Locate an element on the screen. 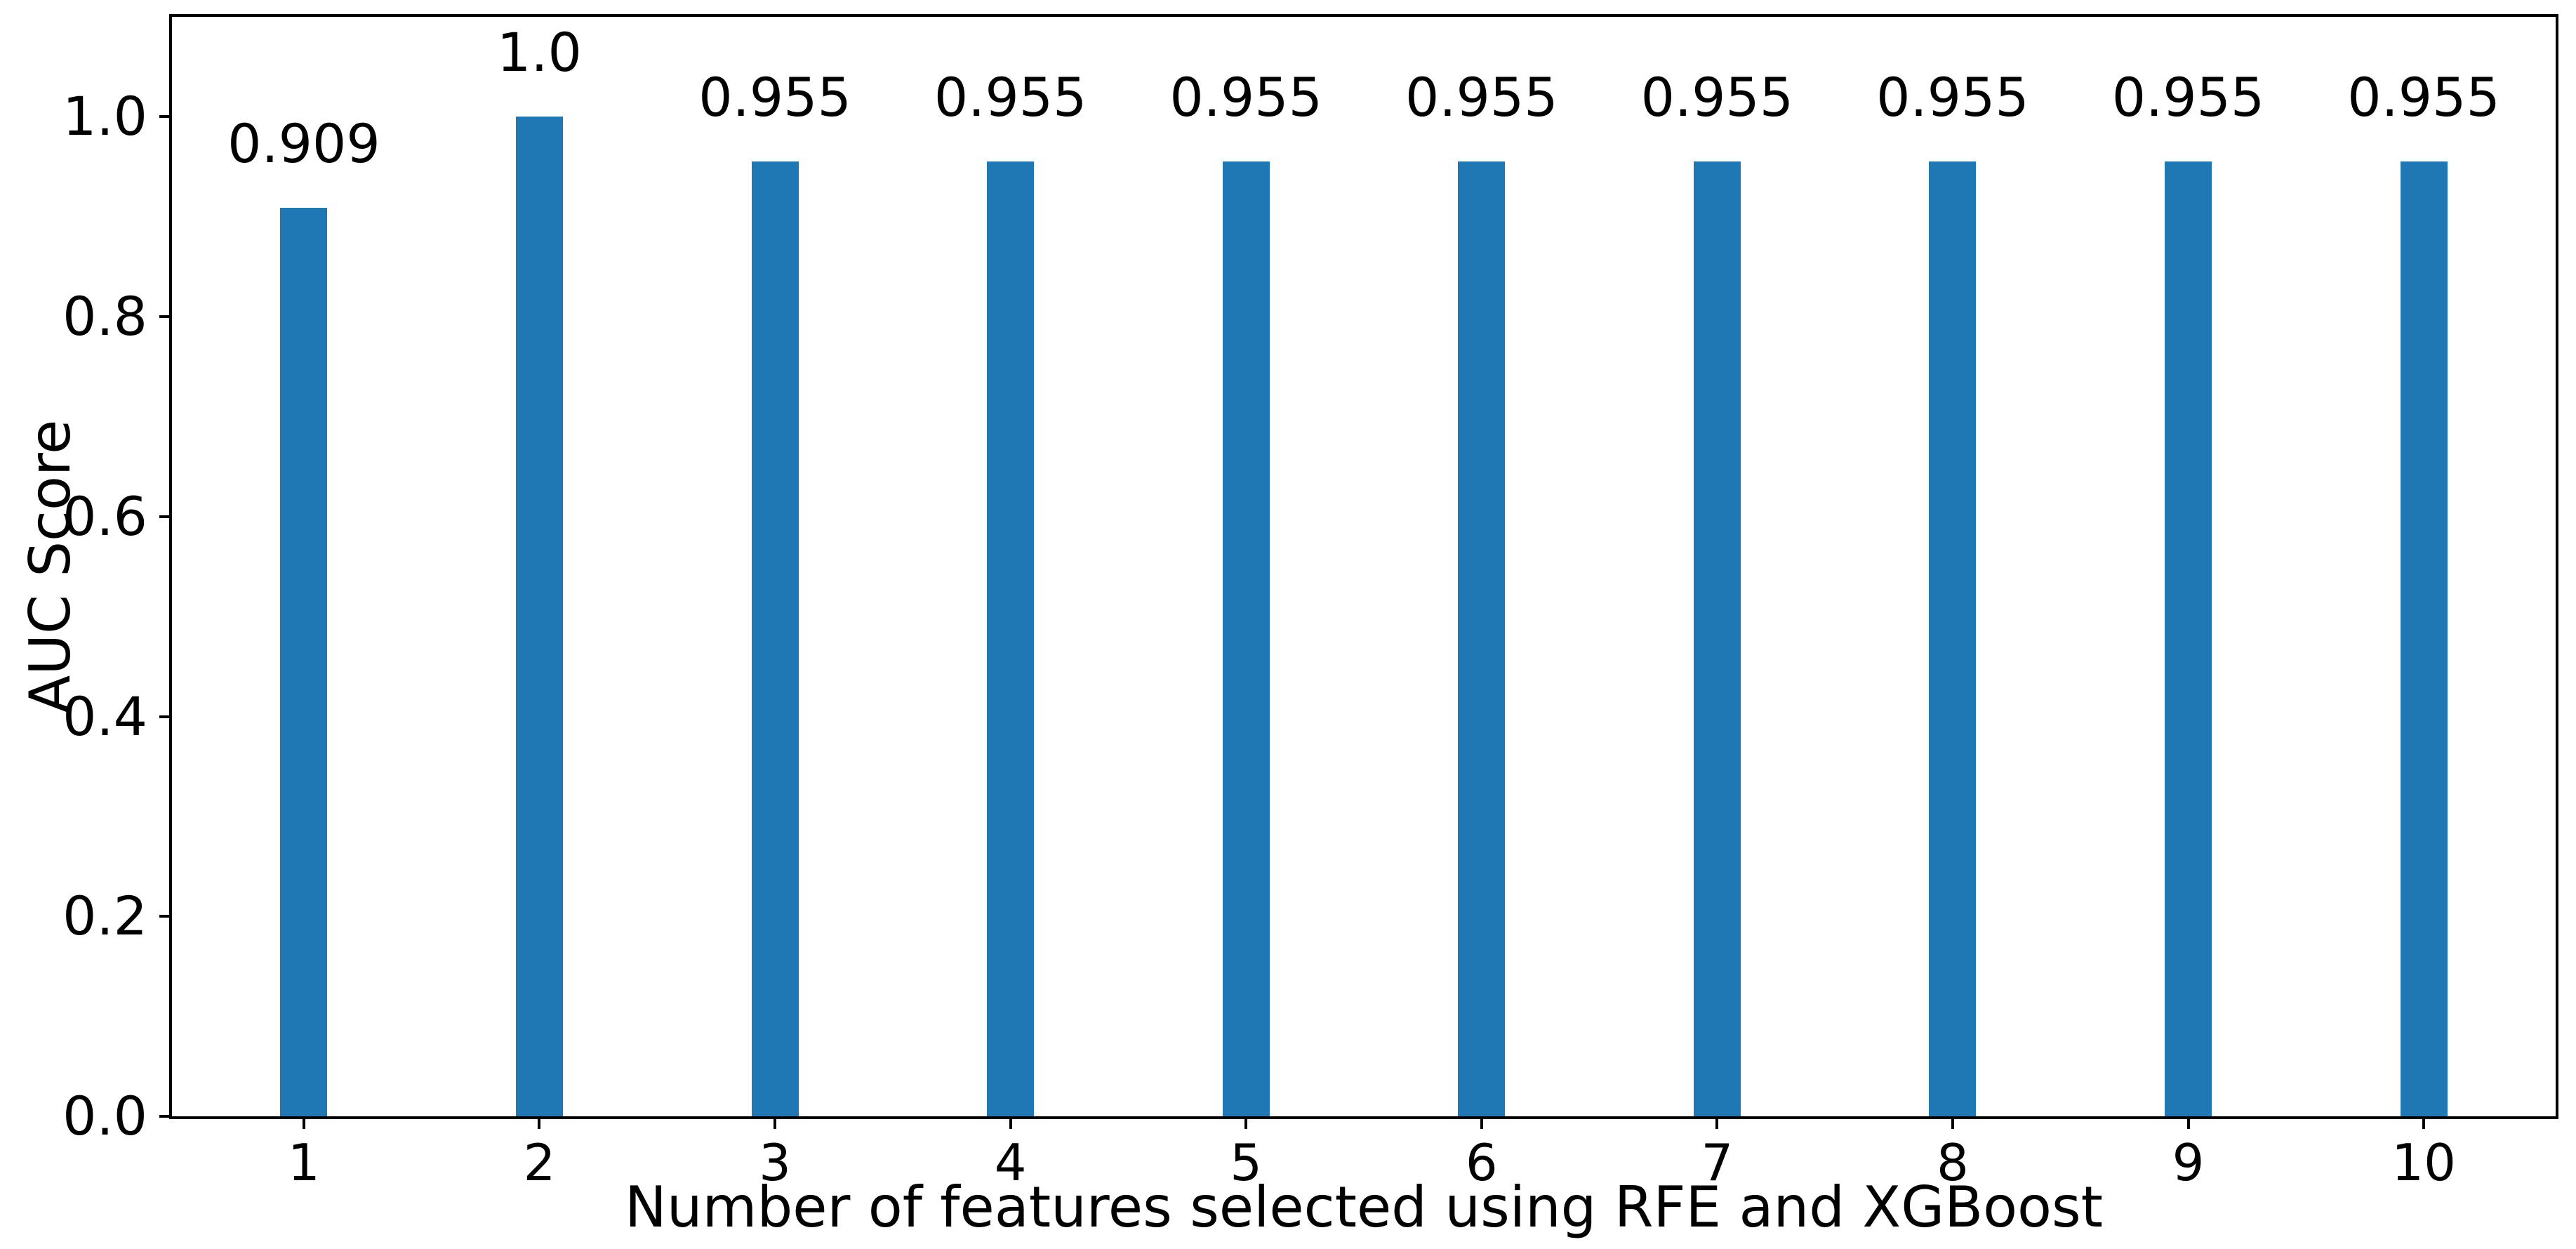 The height and width of the screenshot is (1249, 2576). x-tick-label: 4 is located at coordinates (1011, 1162).